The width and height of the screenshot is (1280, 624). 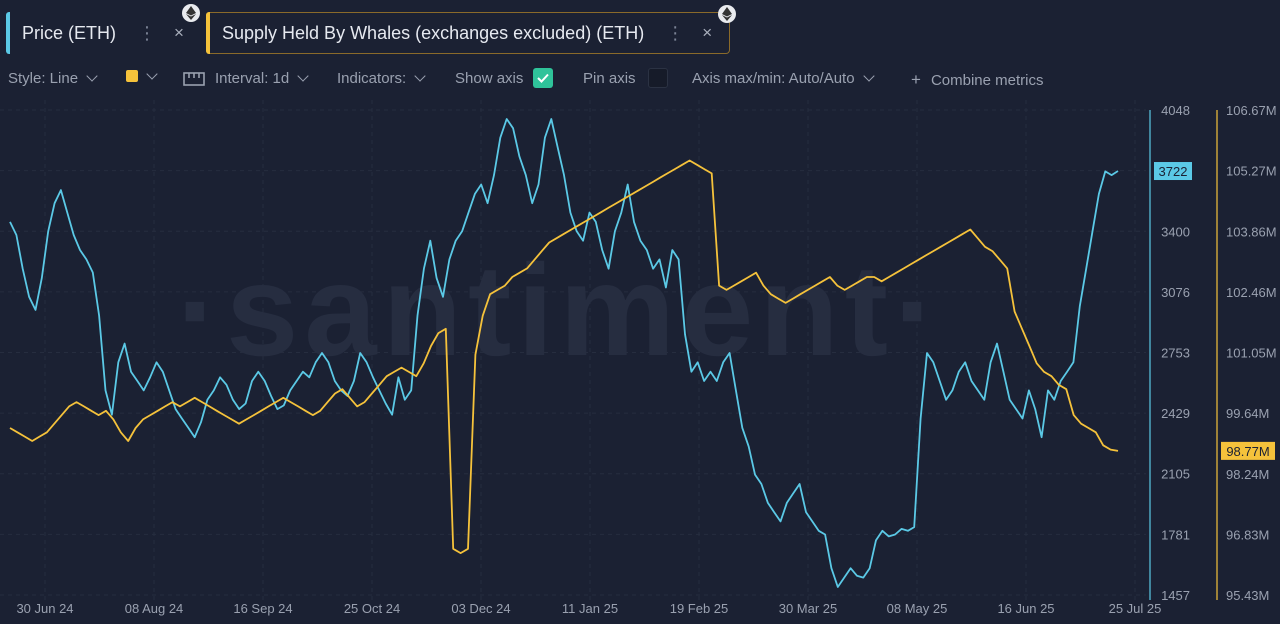 I want to click on whales-tick-label: 96.83M, so click(x=1247, y=534).